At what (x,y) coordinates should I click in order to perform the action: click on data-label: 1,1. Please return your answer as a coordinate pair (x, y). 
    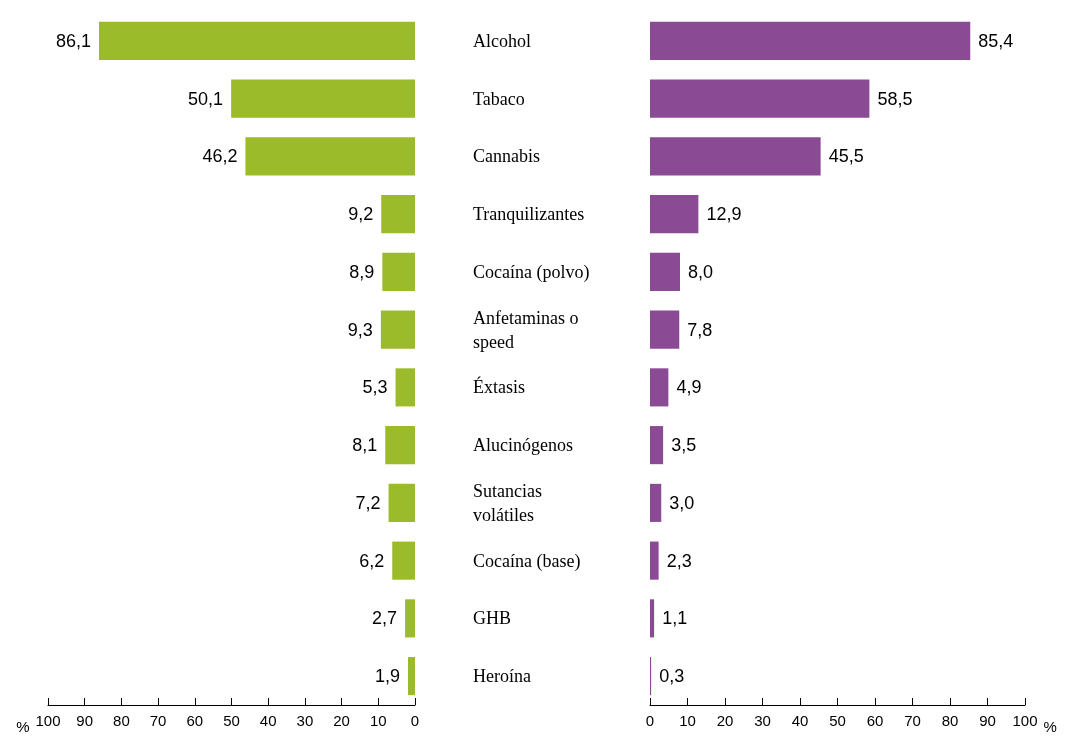
    Looking at the image, I should click on (675, 618).